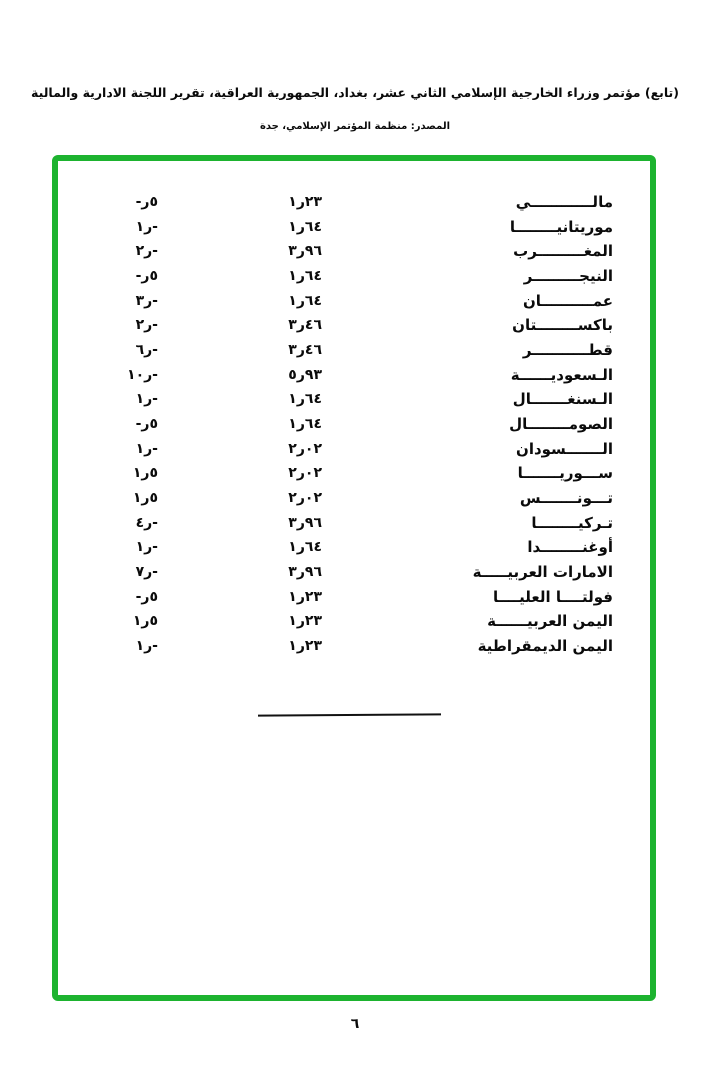  I want to click on assessment-scale-value: ٤ر-, so click(146, 522).